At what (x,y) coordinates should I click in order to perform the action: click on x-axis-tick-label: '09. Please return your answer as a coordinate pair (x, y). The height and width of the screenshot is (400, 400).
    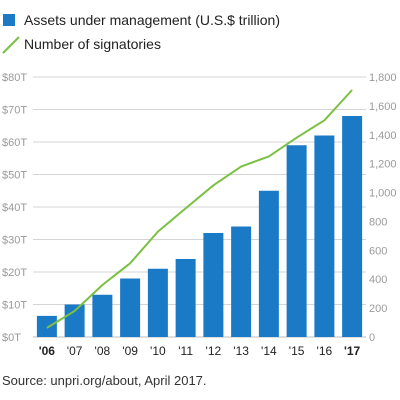
    Looking at the image, I should click on (130, 351).